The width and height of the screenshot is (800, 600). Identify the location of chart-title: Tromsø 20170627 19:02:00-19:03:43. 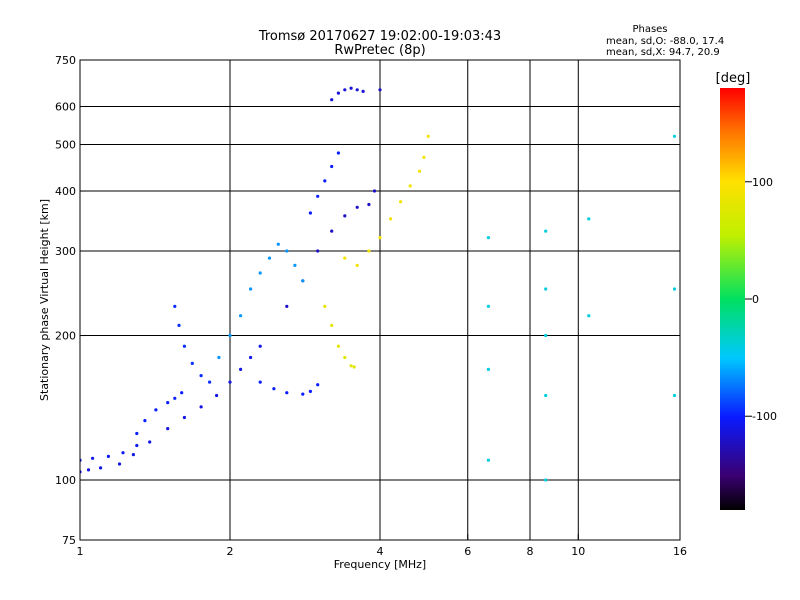
(379, 36).